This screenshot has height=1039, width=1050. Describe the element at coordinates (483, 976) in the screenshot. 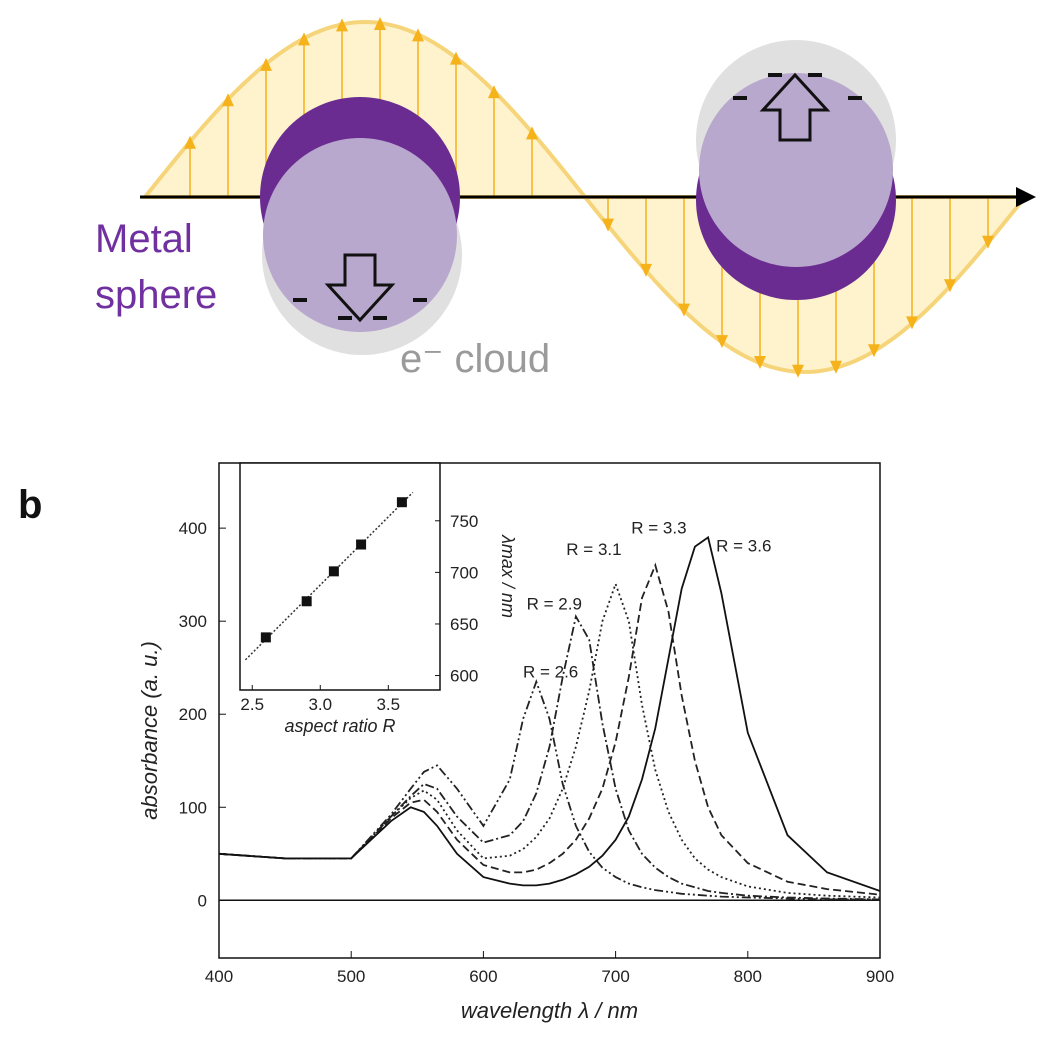

I see `x-tick-label: 600` at that location.